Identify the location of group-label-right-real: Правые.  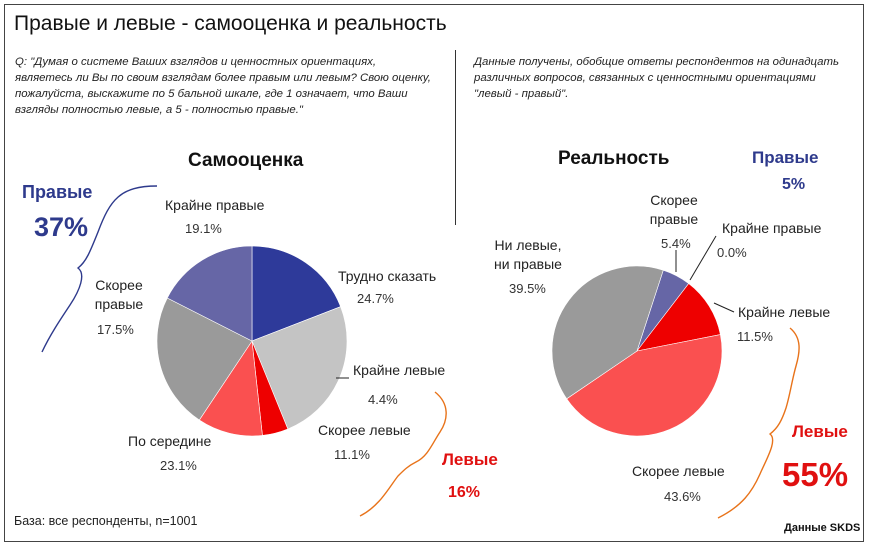
(785, 157).